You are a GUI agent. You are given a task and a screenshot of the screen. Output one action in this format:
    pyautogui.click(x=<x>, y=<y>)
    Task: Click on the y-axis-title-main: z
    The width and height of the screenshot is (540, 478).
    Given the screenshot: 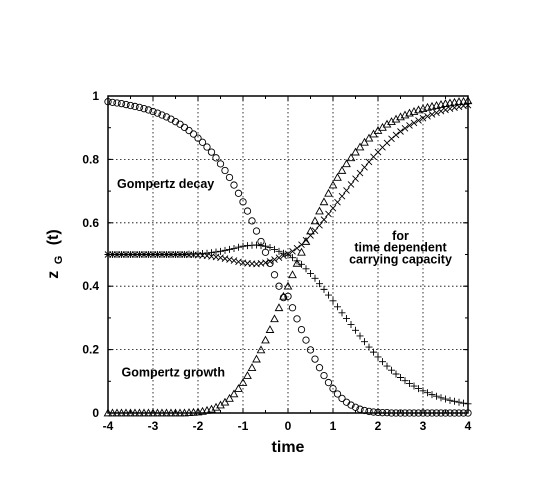 What is the action you would take?
    pyautogui.click(x=53, y=275)
    